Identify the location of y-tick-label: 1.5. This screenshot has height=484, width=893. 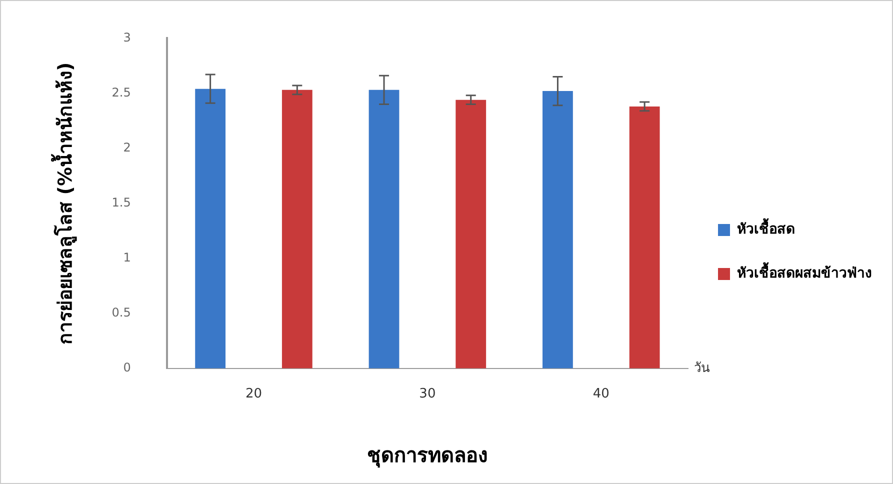
(121, 202).